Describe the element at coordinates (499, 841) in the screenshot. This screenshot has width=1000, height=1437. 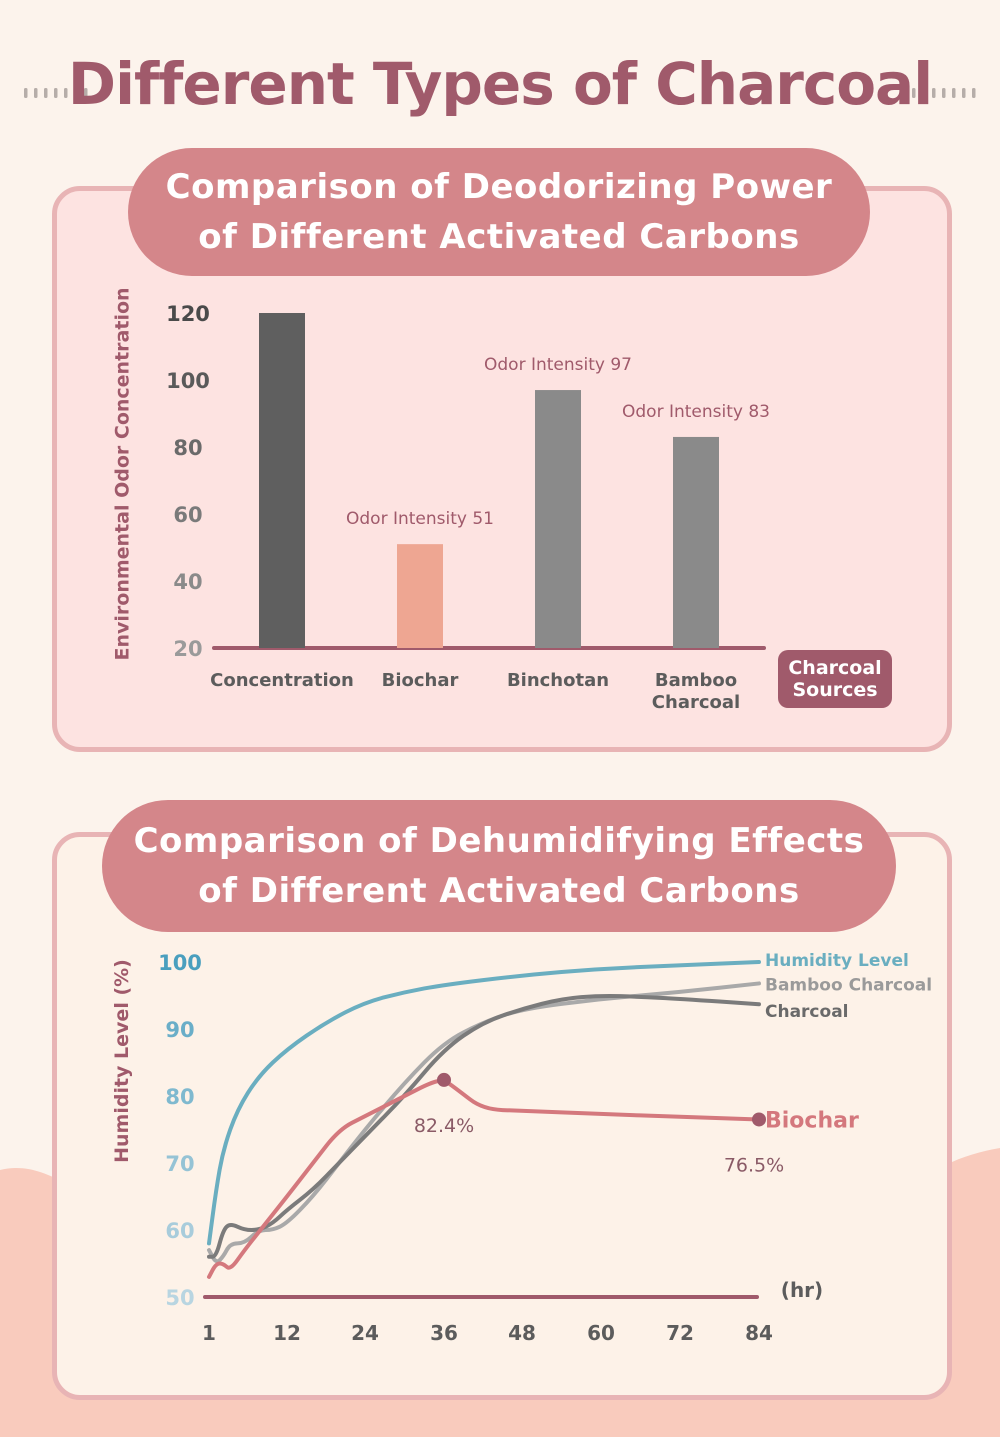
I see `humidity-chart-title-line1: Comparison of Dehumidifying Effects` at that location.